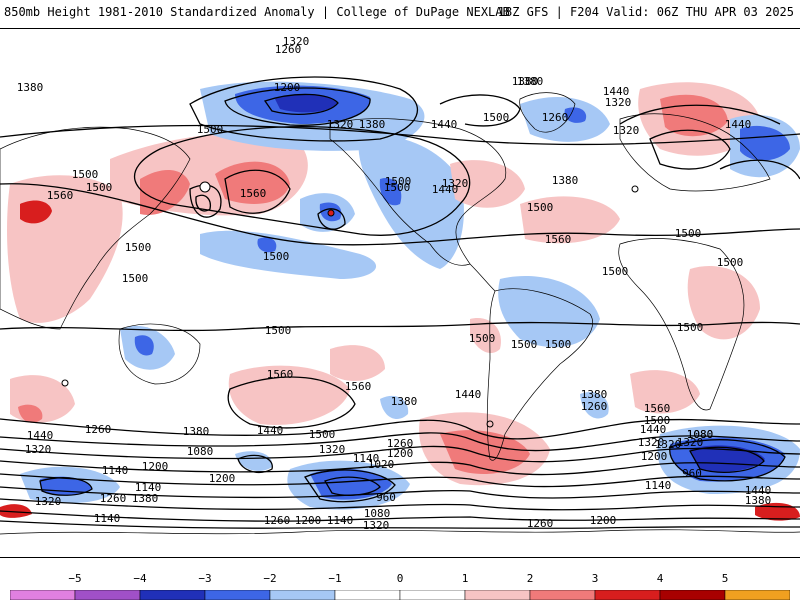 This screenshot has width=800, height=600. What do you see at coordinates (539, 374) in the screenshot?
I see `coastline-south-america` at bounding box center [539, 374].